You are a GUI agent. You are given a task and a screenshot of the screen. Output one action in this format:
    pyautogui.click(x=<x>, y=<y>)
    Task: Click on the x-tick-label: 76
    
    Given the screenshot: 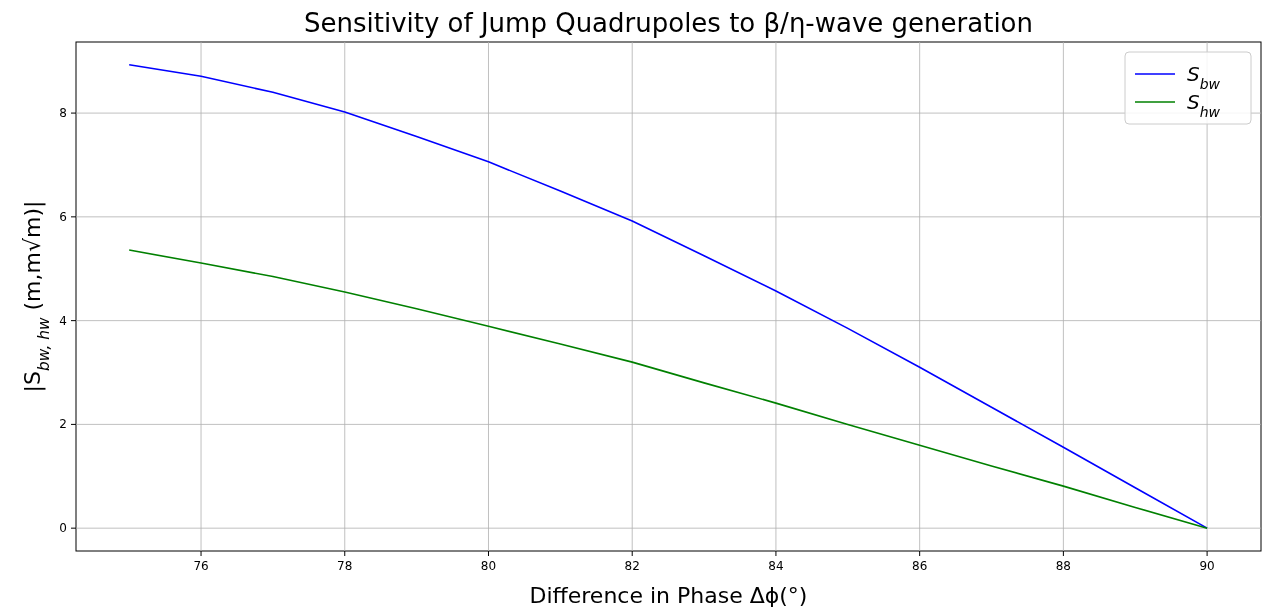 What is the action you would take?
    pyautogui.click(x=201, y=566)
    